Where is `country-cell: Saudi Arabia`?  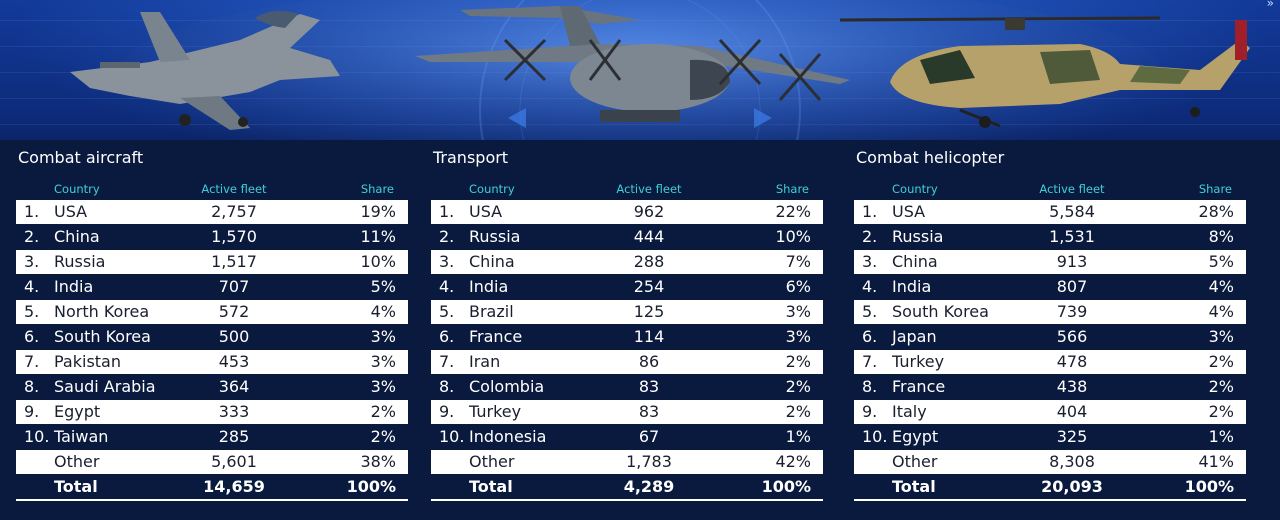 country-cell: Saudi Arabia is located at coordinates (105, 386).